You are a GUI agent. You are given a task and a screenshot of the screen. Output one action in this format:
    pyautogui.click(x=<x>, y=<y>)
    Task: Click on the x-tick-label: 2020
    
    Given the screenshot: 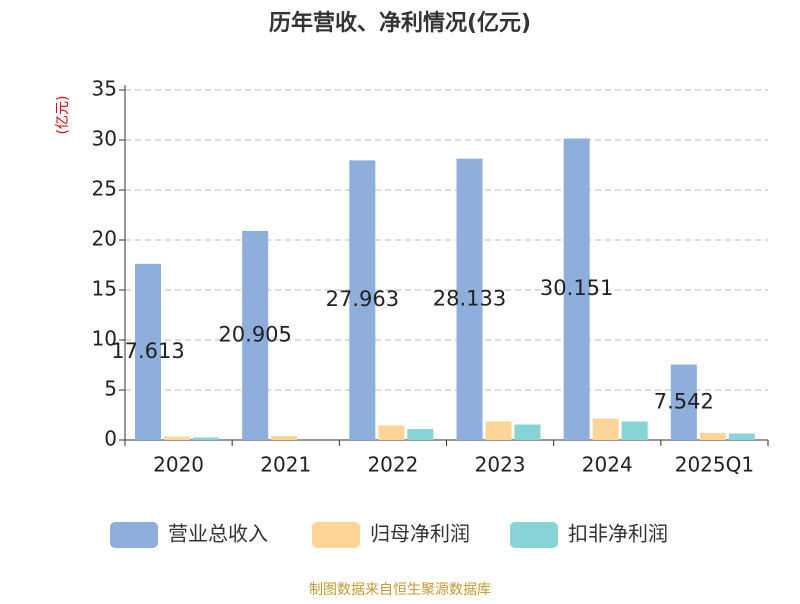 What is the action you would take?
    pyautogui.click(x=178, y=465)
    